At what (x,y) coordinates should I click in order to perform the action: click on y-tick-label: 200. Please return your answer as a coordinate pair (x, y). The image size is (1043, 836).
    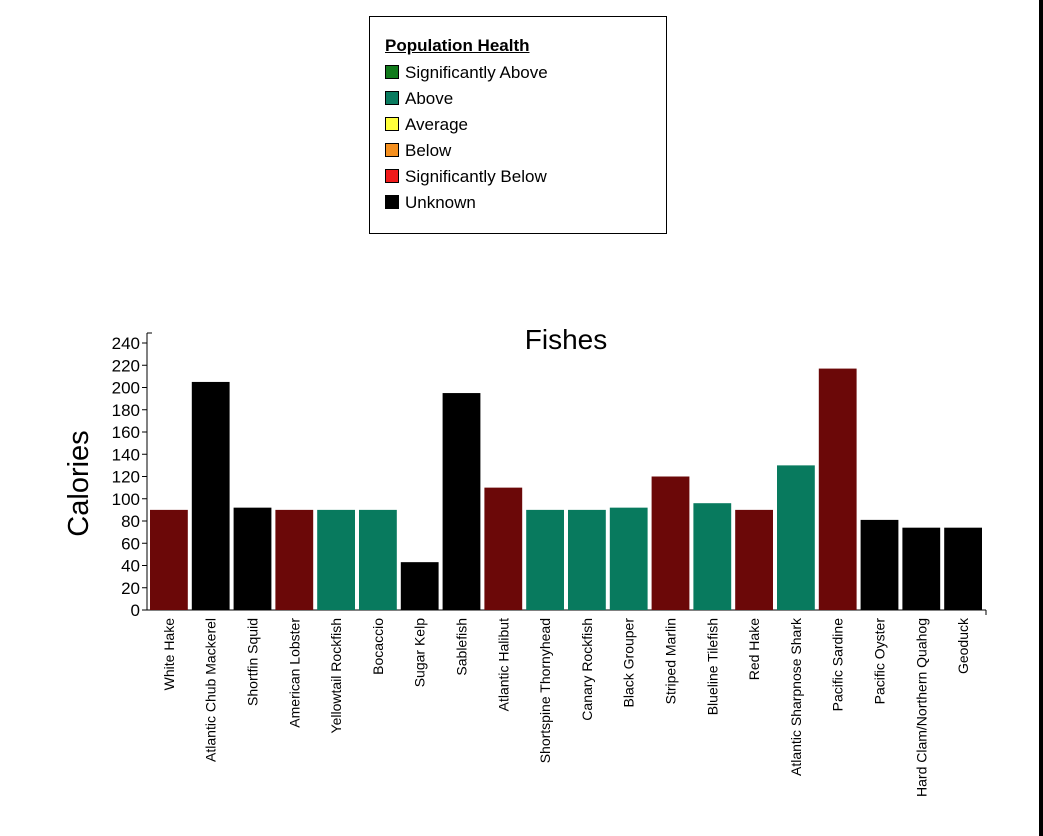
    Looking at the image, I should click on (126, 388).